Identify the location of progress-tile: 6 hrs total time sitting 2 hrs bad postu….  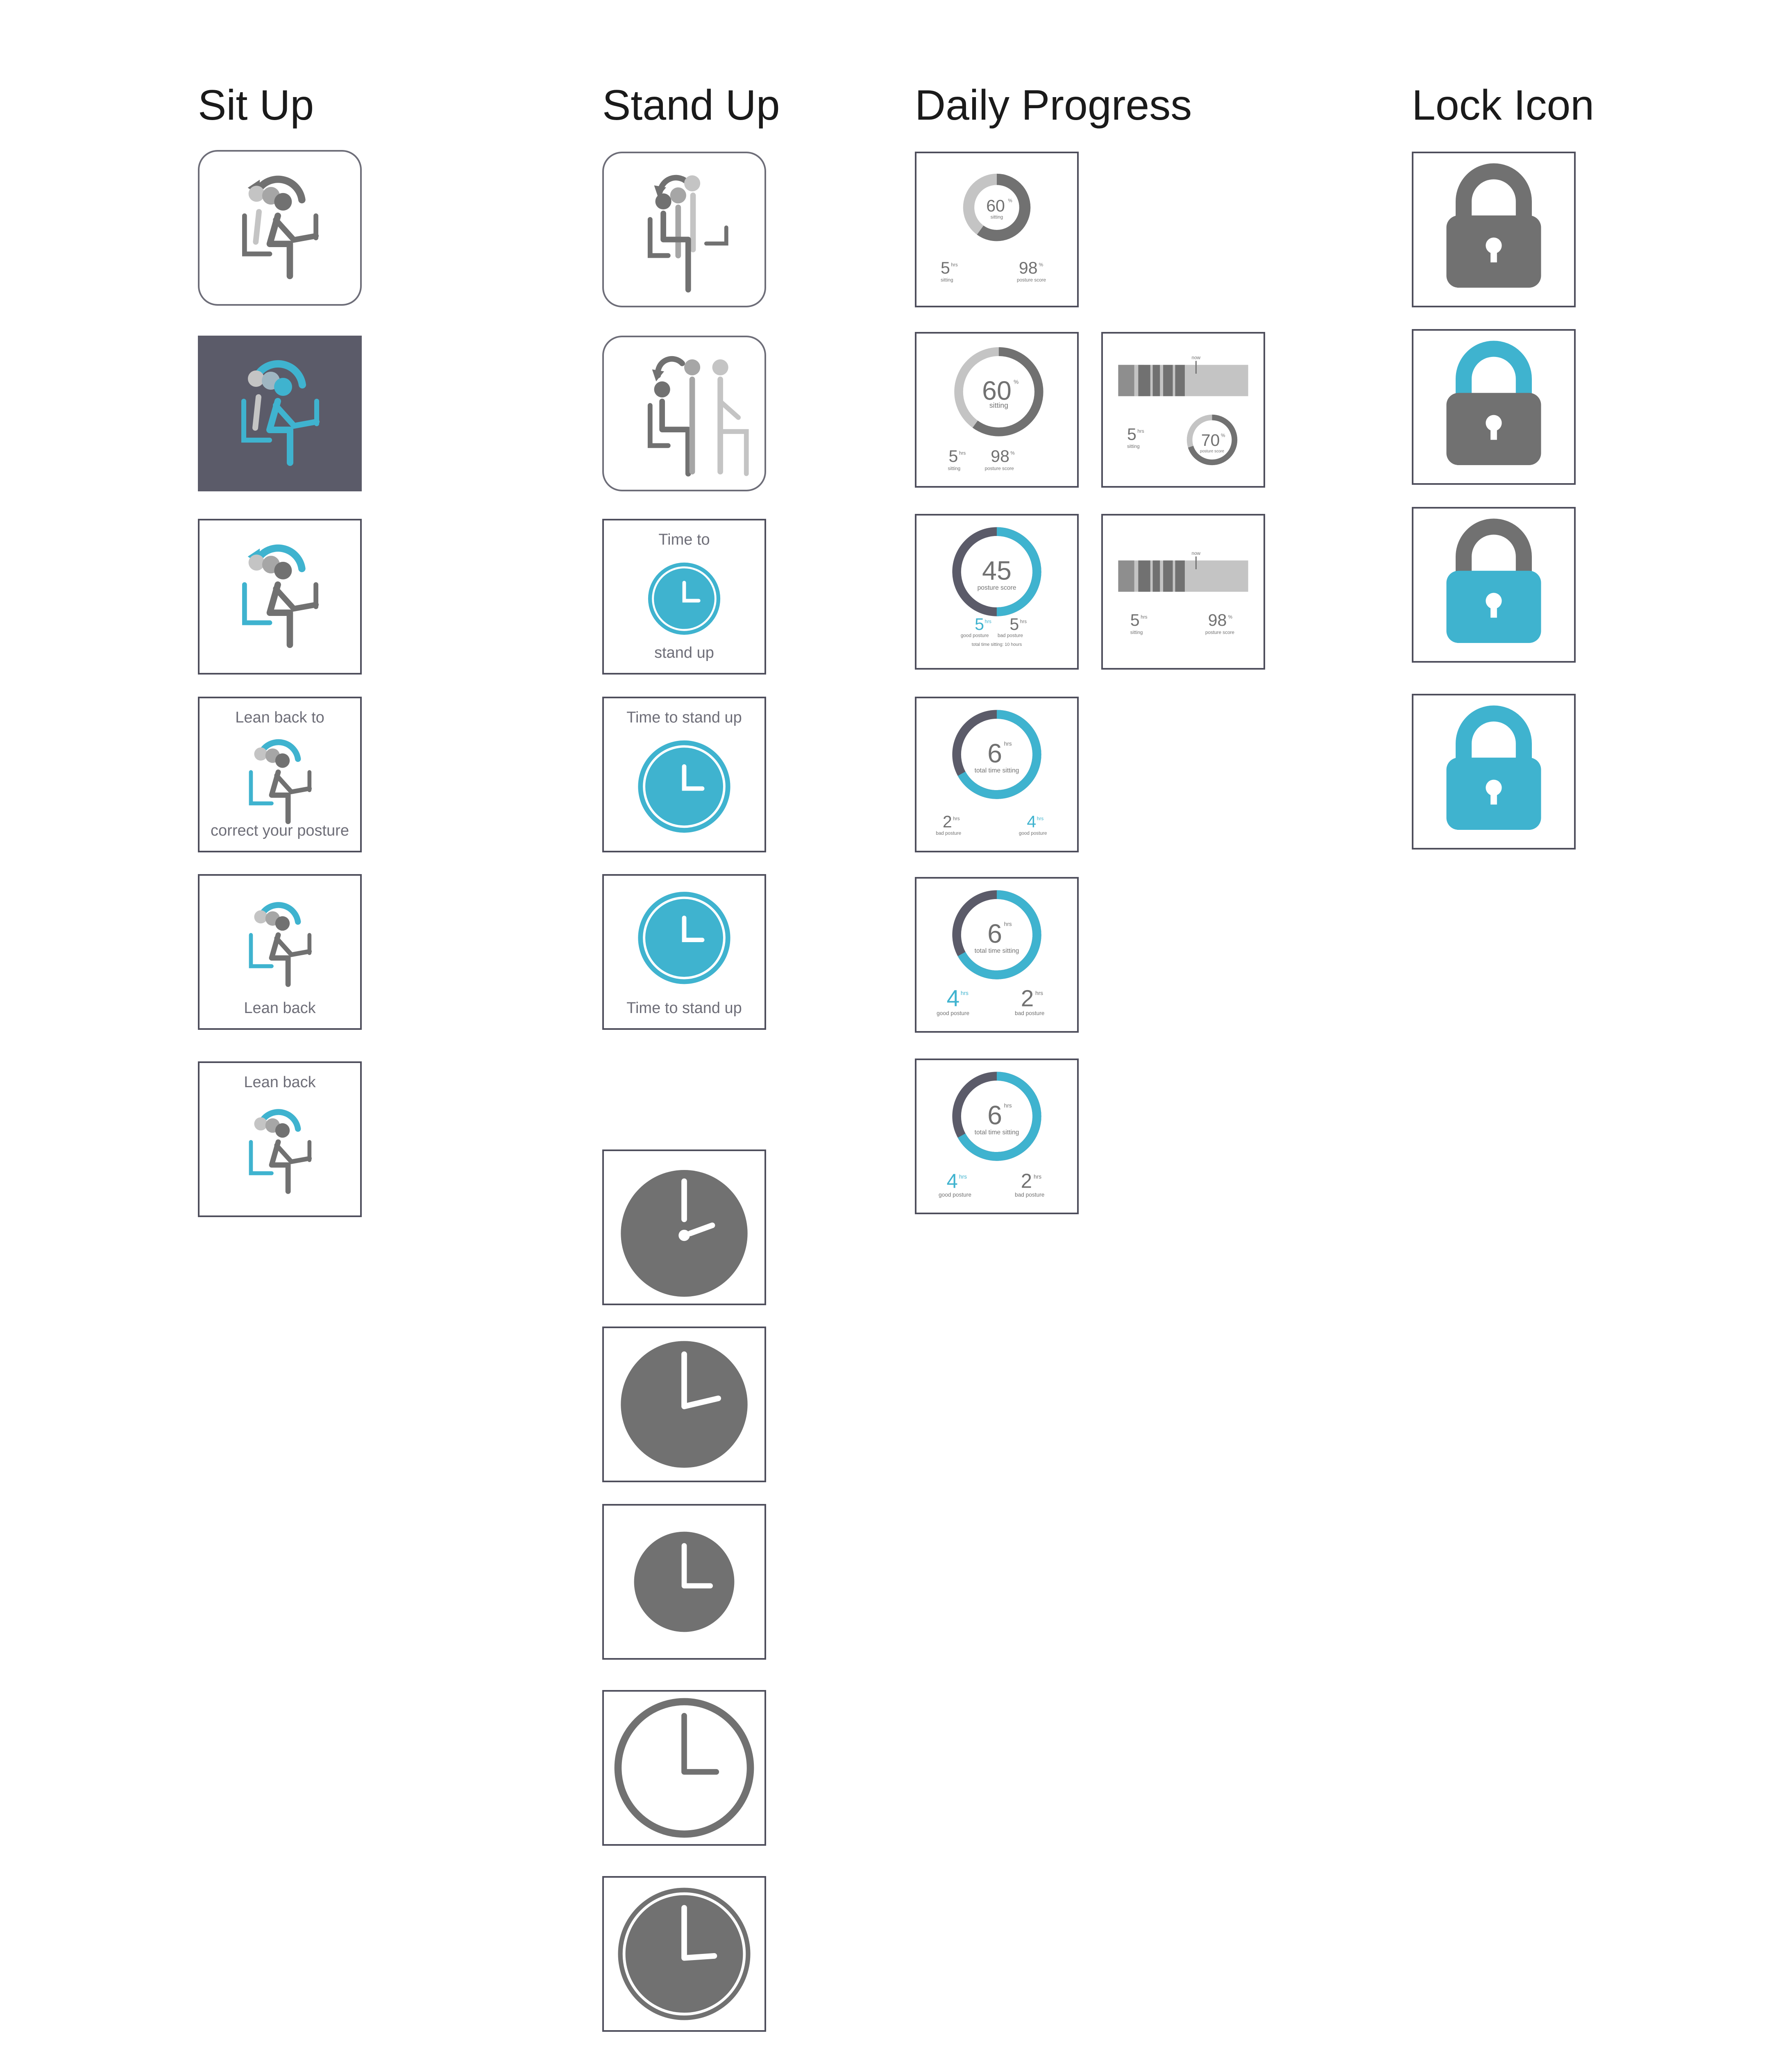
(997, 774).